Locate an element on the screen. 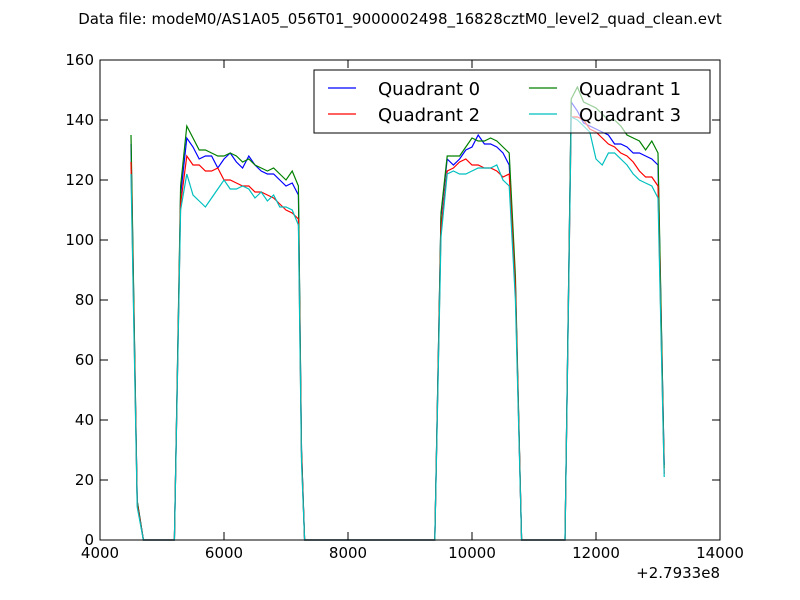  y-tick-label: 160 is located at coordinates (79, 60).